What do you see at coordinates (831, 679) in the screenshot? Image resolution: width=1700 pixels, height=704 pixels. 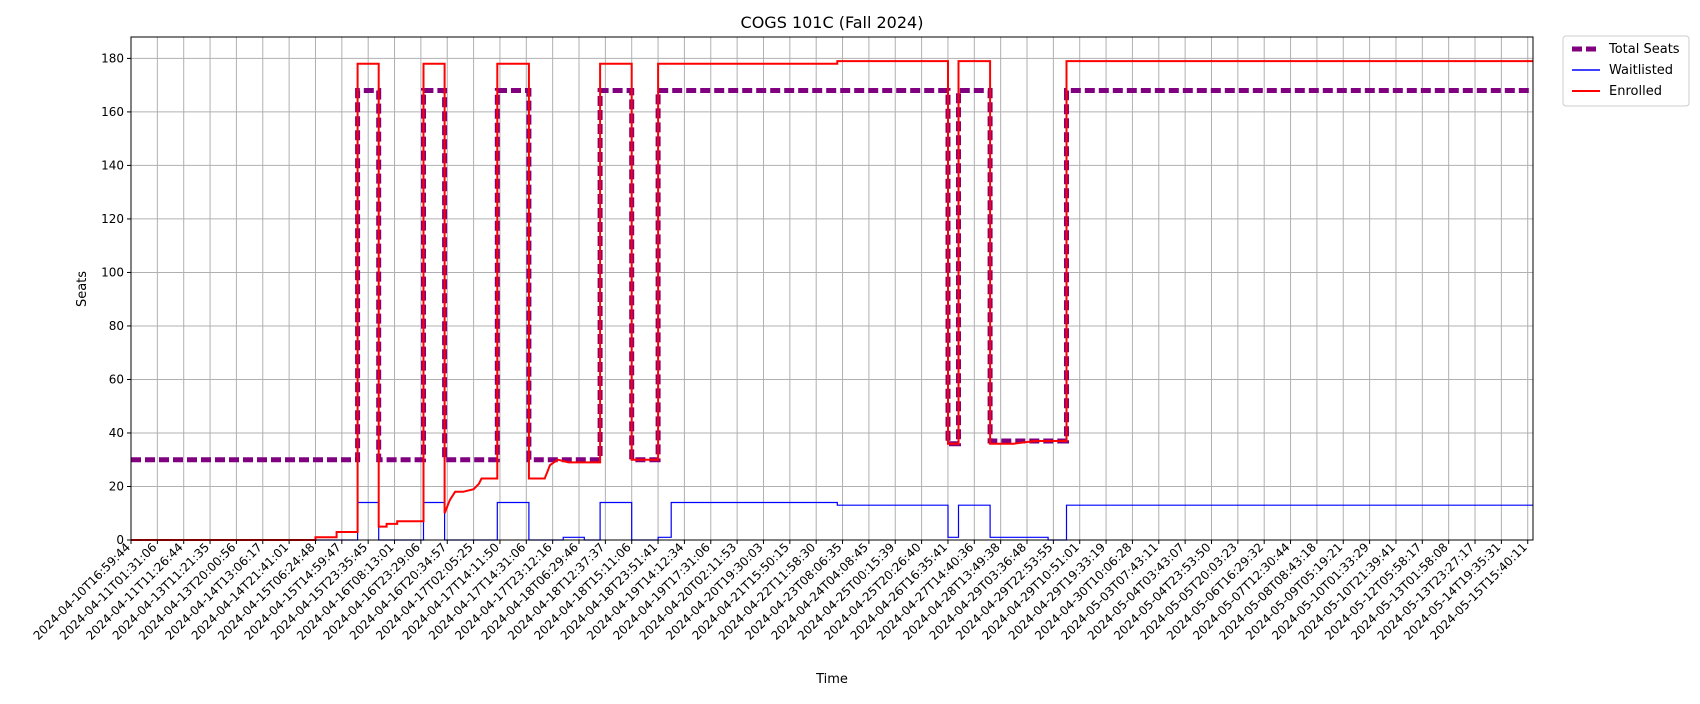 I see `x-axis-label: Time` at bounding box center [831, 679].